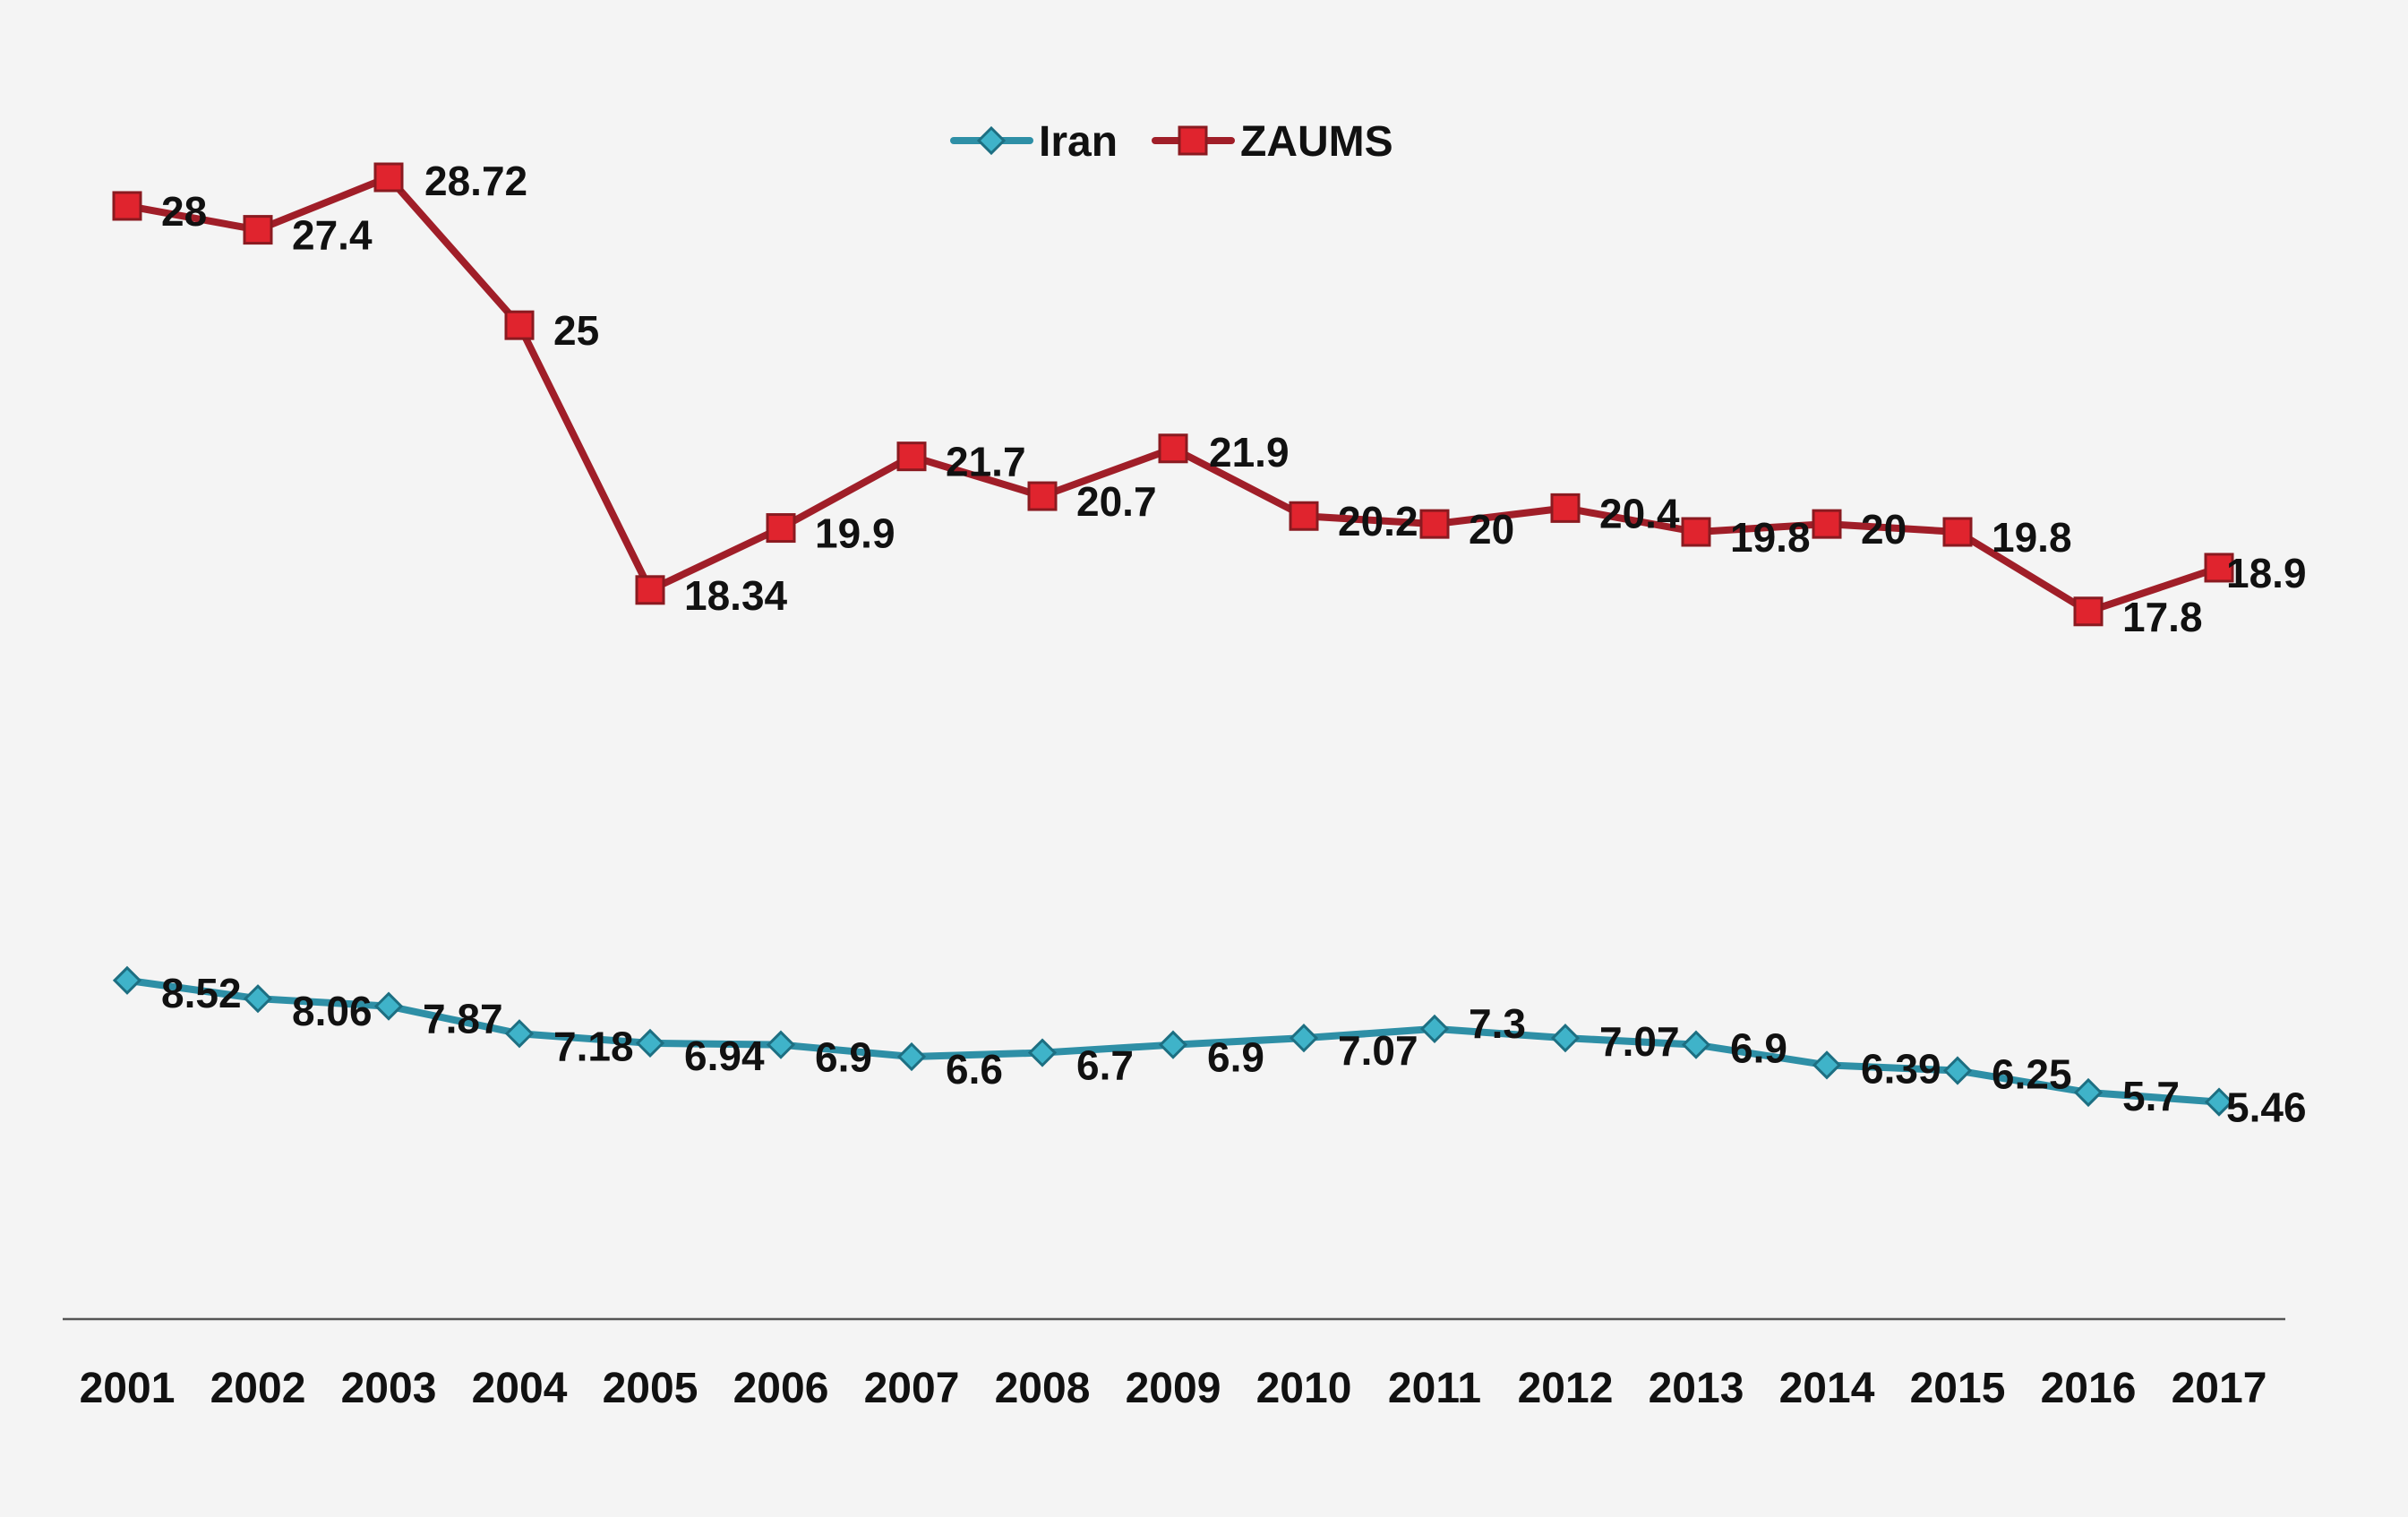 The width and height of the screenshot is (2408, 1517). Describe the element at coordinates (332, 236) in the screenshot. I see `data-label-zaums-2002: 27.4` at that location.